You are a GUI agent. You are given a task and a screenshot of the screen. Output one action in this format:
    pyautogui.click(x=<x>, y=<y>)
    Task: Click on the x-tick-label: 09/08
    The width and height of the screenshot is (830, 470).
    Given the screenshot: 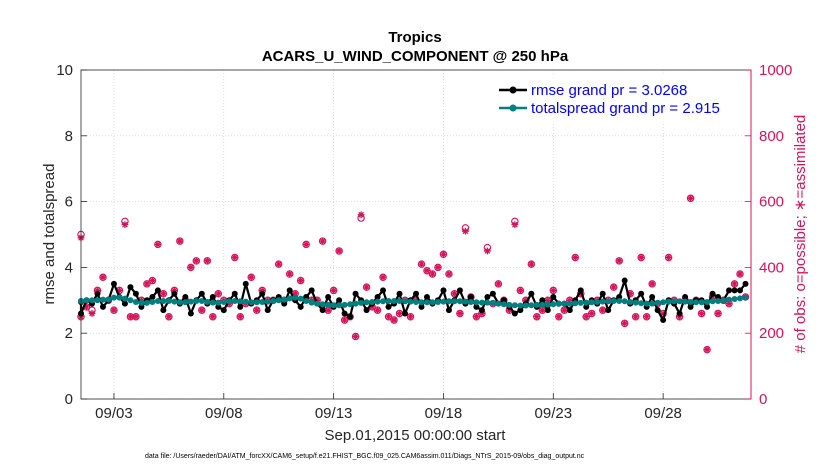 What is the action you would take?
    pyautogui.click(x=224, y=413)
    